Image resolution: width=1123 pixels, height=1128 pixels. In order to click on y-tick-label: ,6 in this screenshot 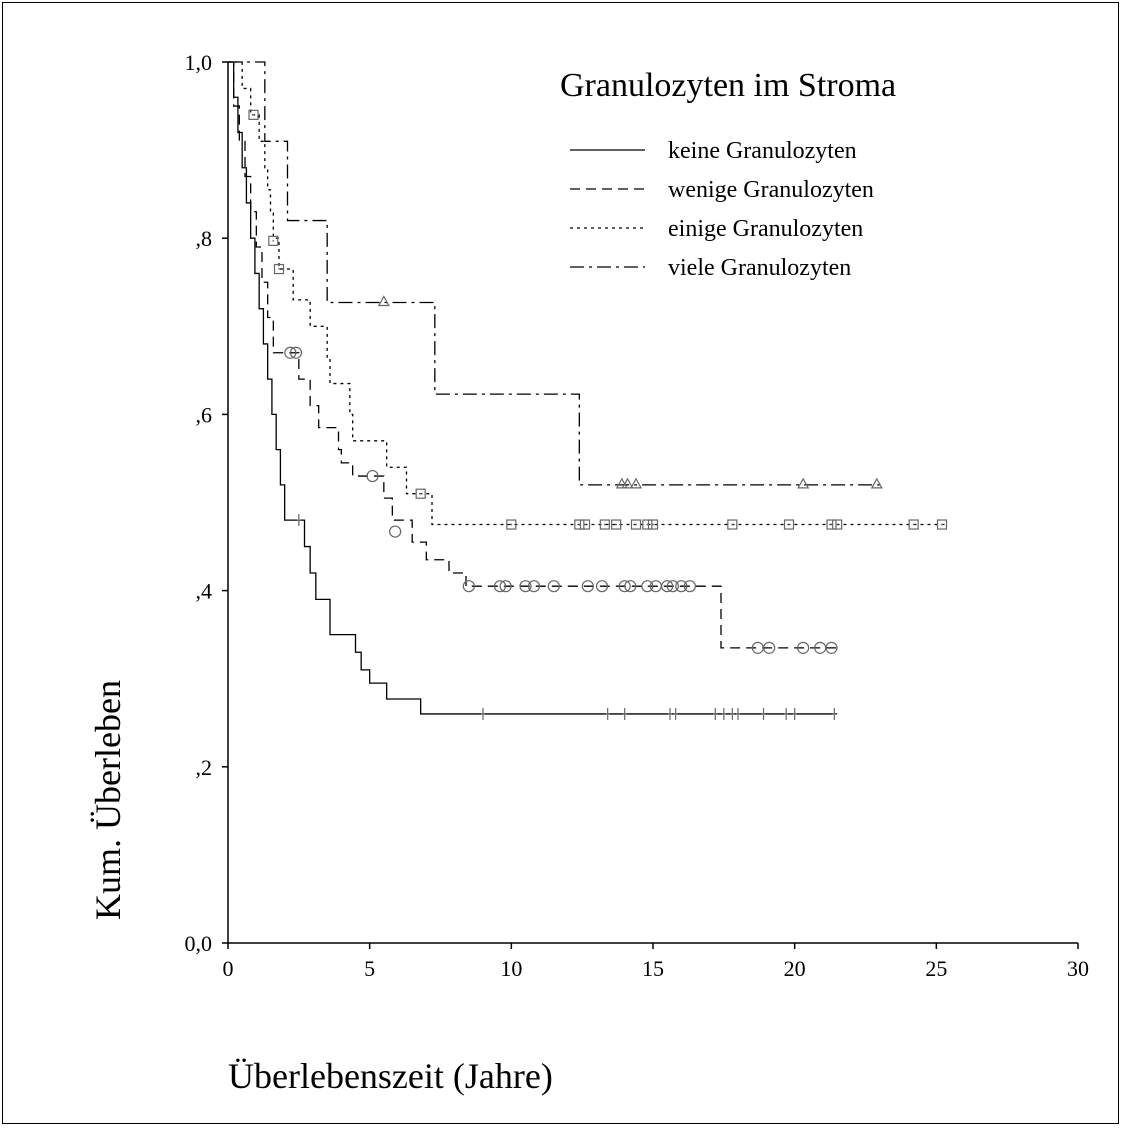, I will do `click(204, 414)`.